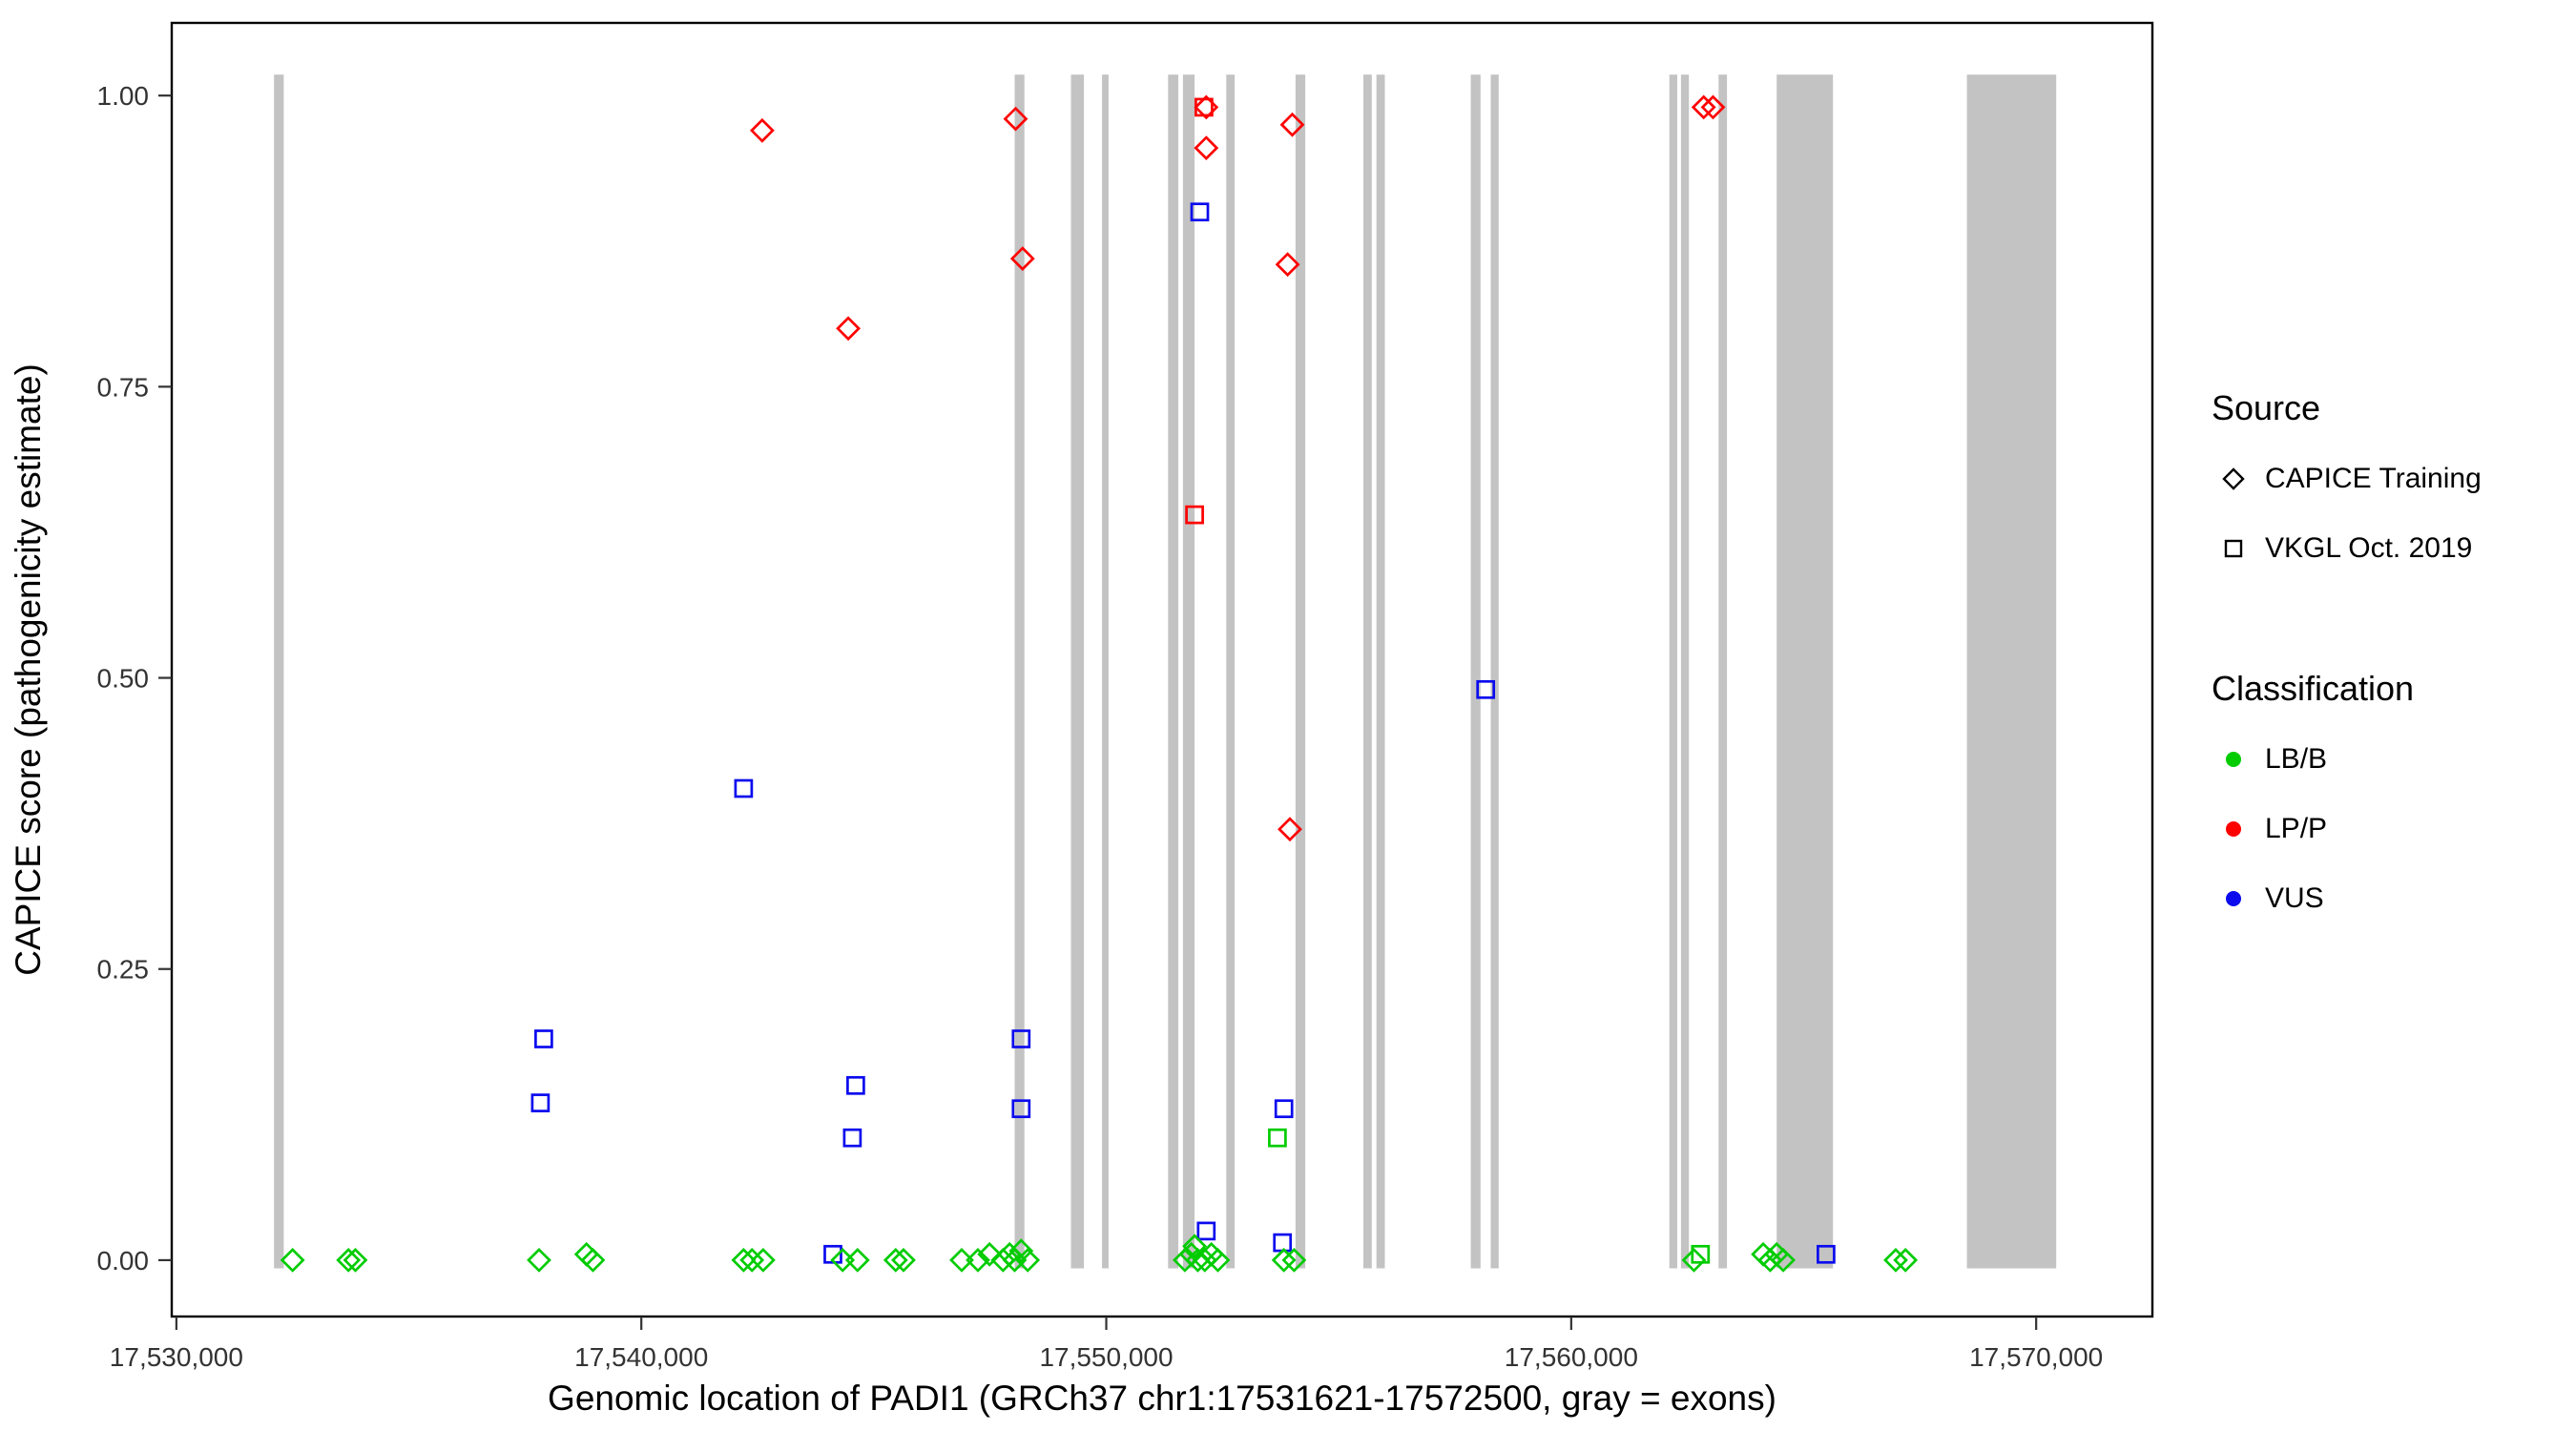 This screenshot has height=1431, width=2576. What do you see at coordinates (2373, 478) in the screenshot?
I see `legend-label-capice-training: CAPICE Training` at bounding box center [2373, 478].